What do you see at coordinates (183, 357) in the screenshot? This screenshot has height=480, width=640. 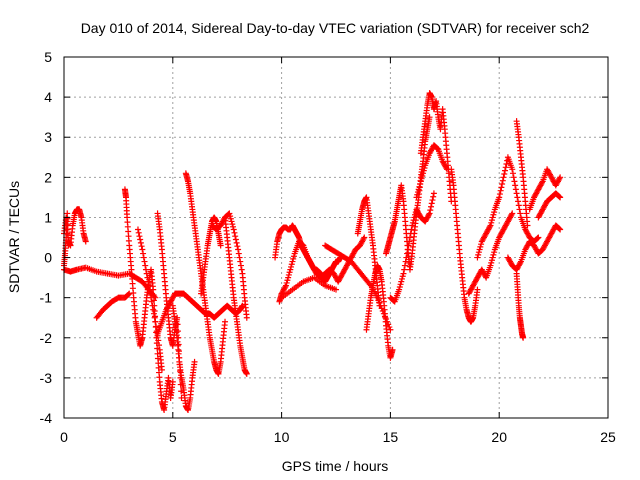 I see `series-arc-i` at bounding box center [183, 357].